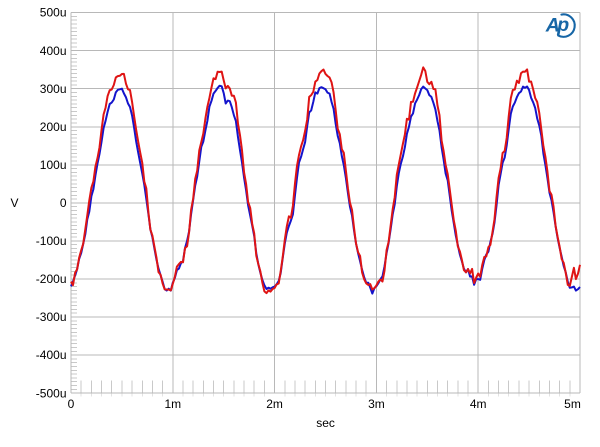 The height and width of the screenshot is (447, 600). I want to click on svg-text: 1m, so click(172, 404).